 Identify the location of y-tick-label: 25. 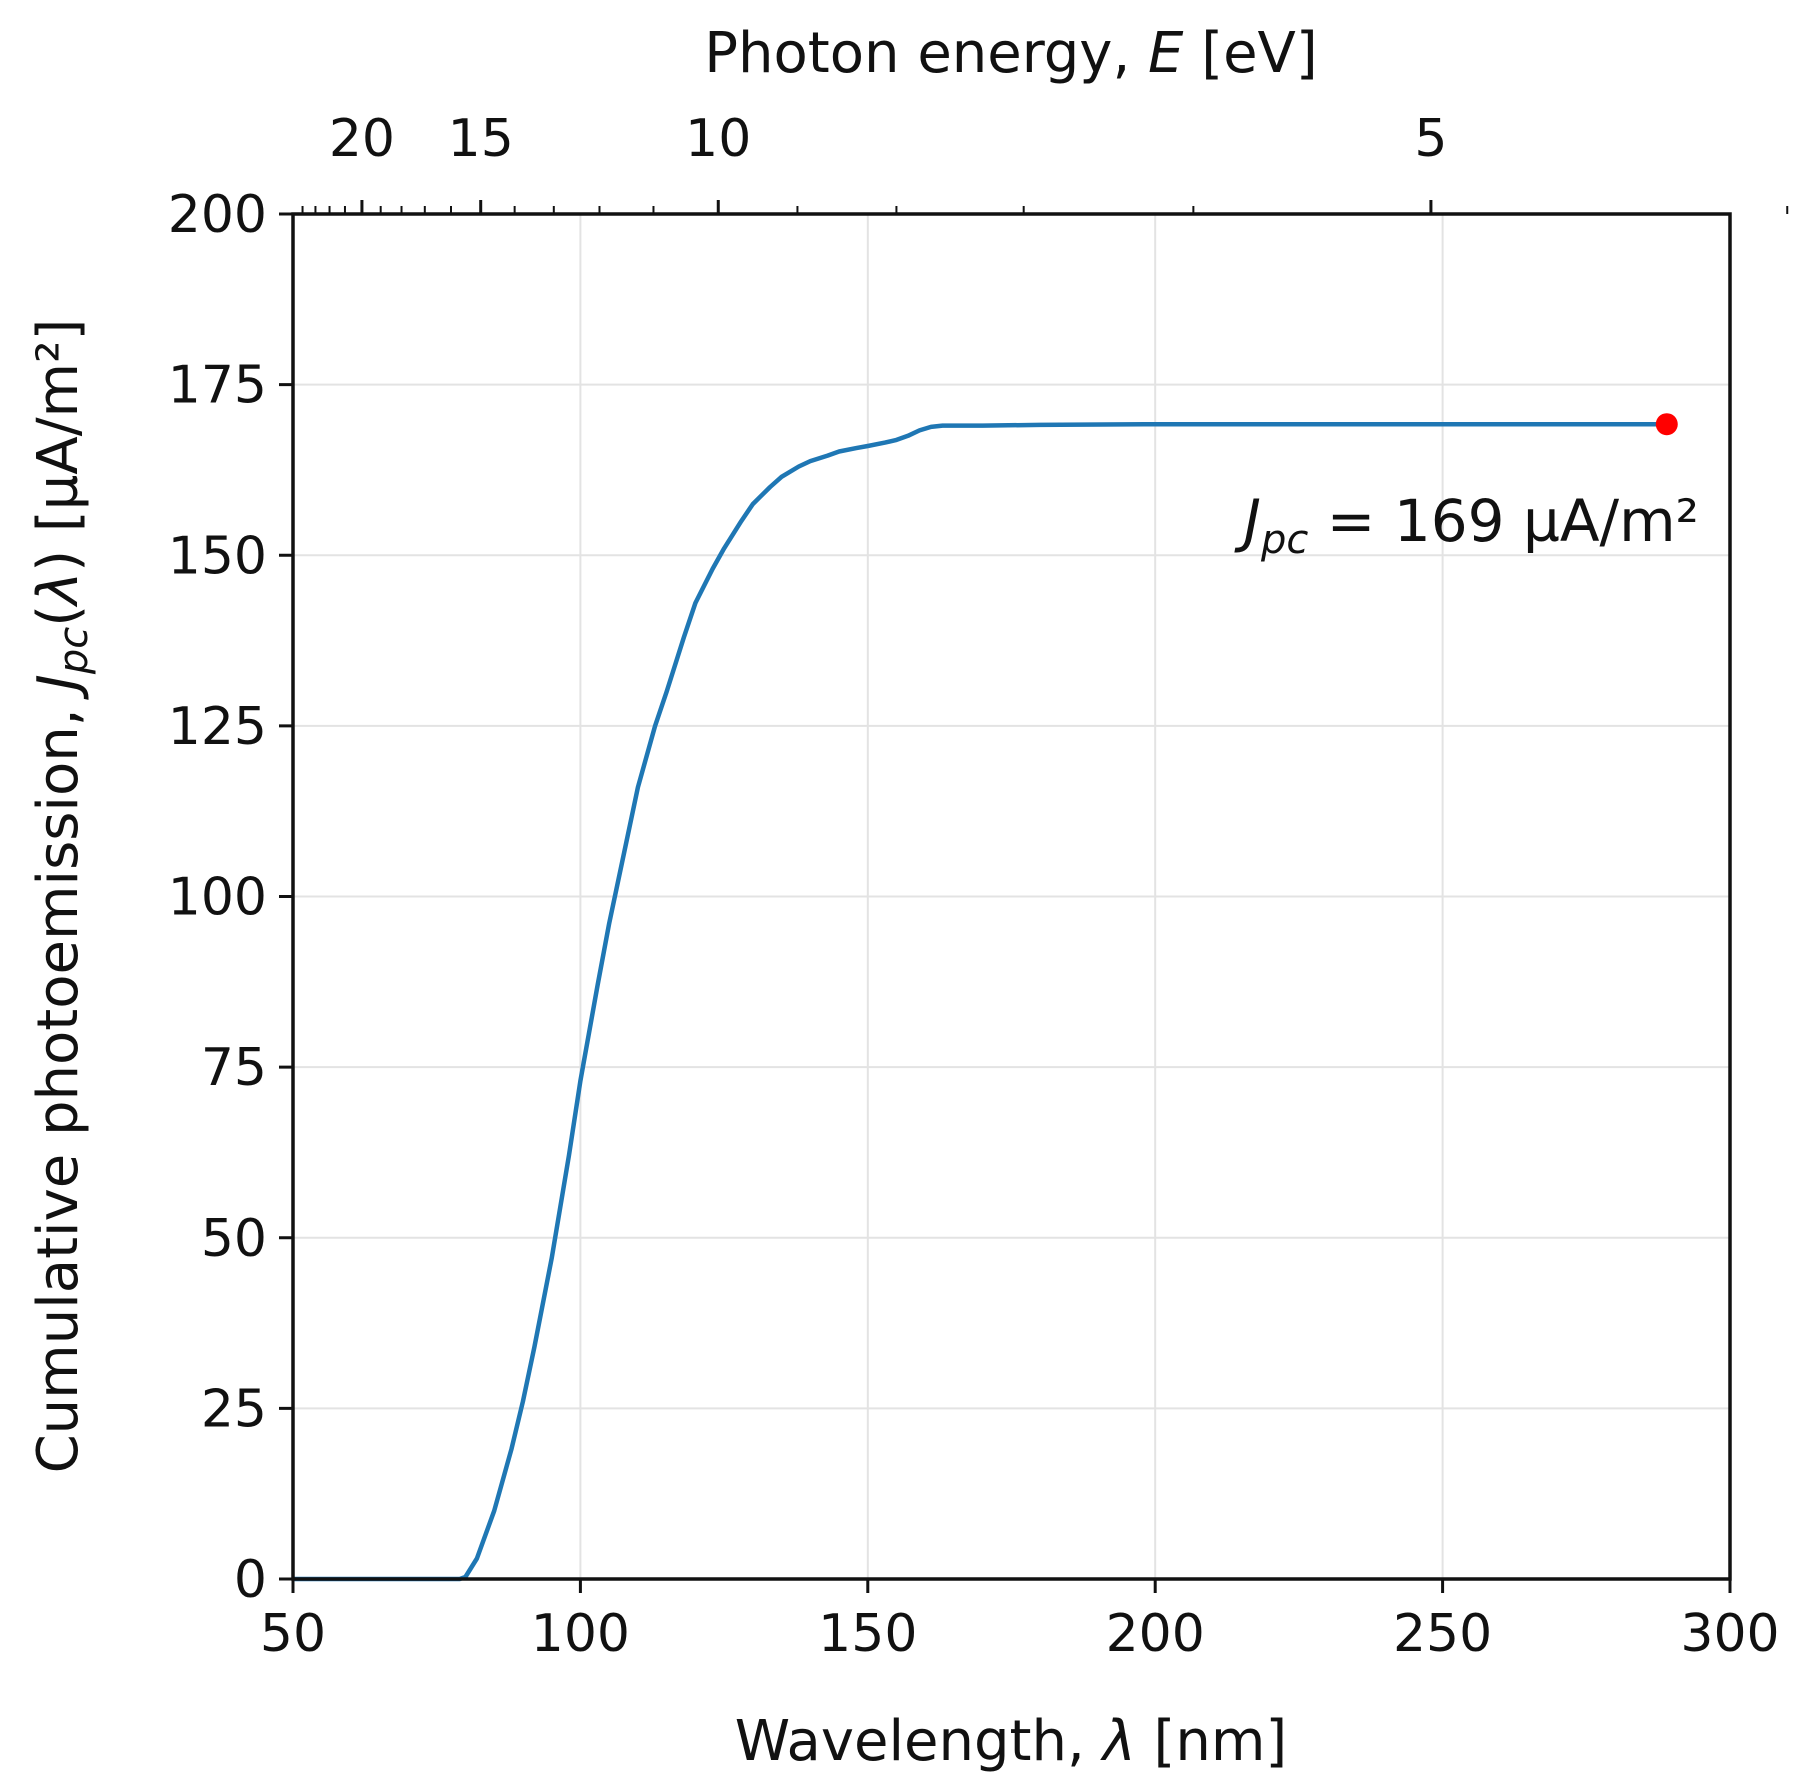
(234, 1409).